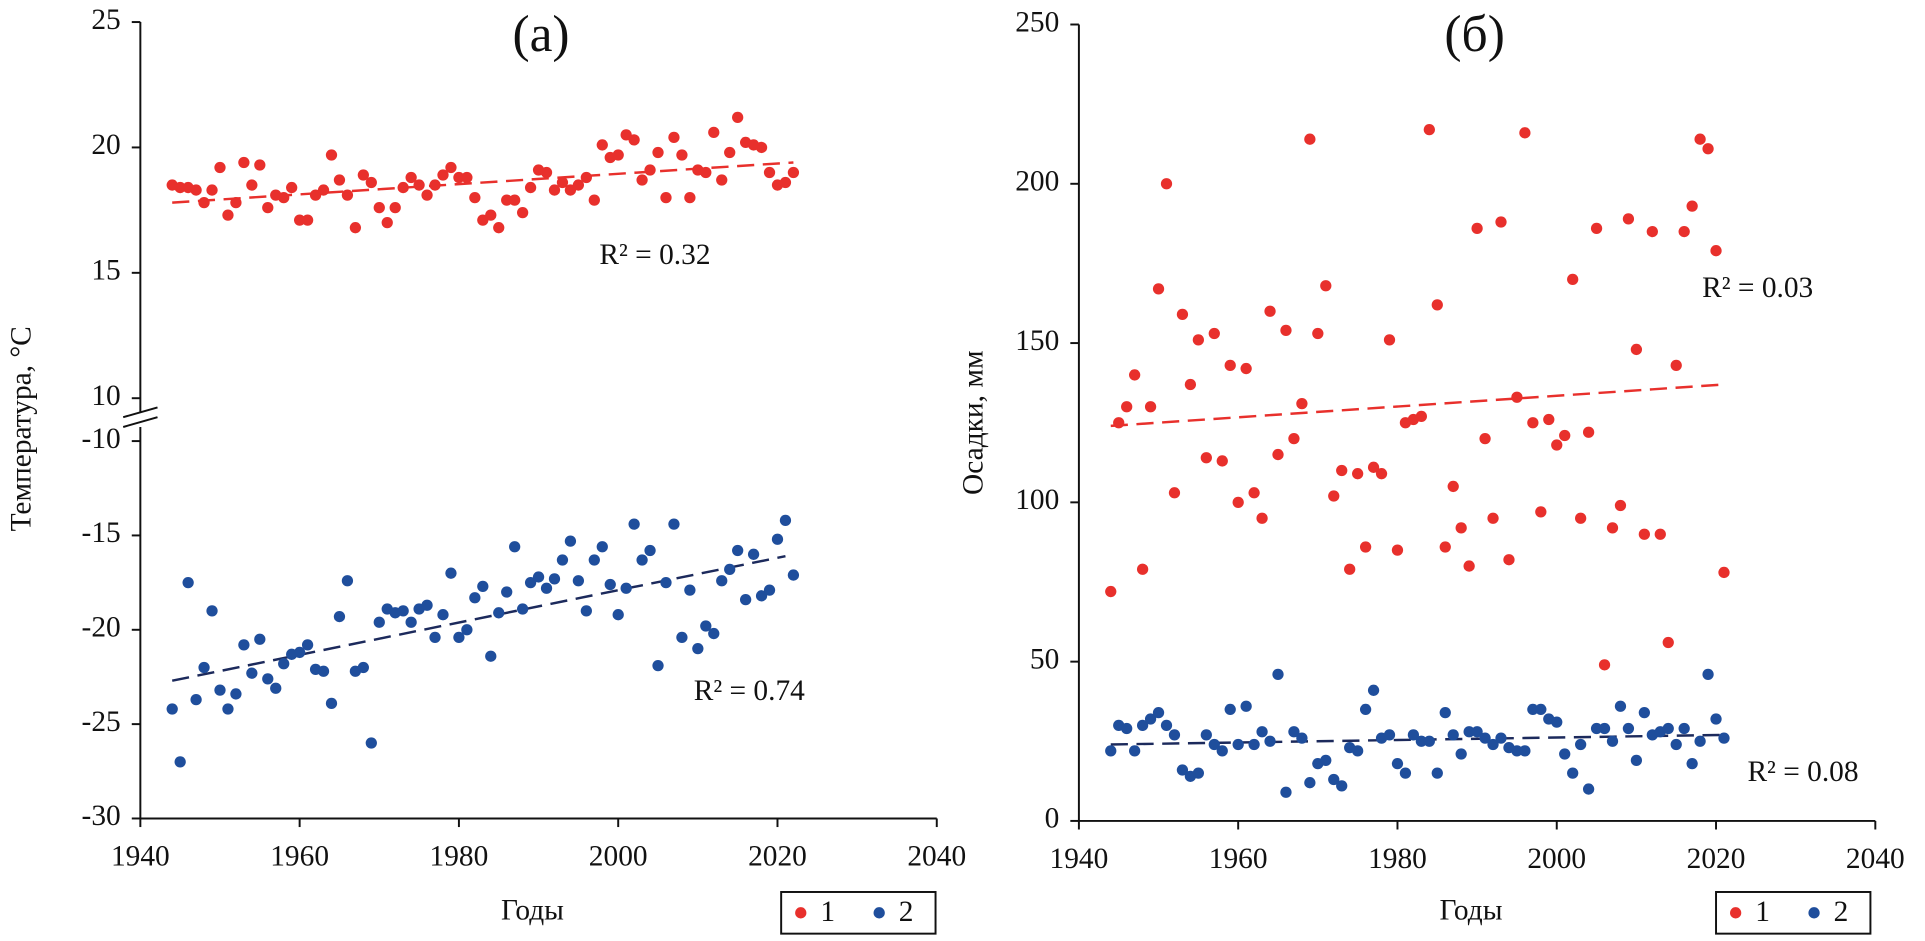  Describe the element at coordinates (858, 913) in the screenshot. I see `legend-box` at that location.